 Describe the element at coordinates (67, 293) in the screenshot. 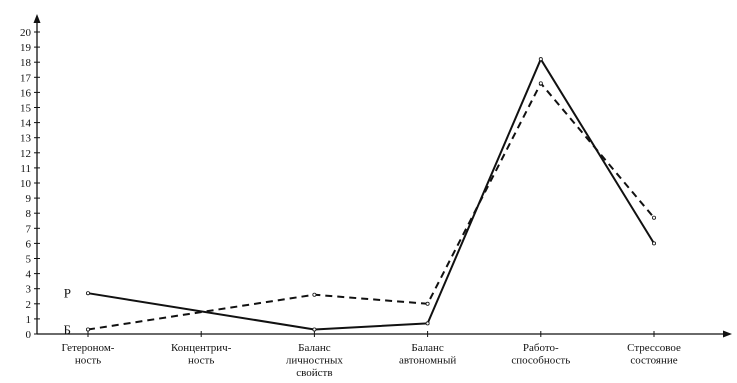

I see `series-label-0: Р` at that location.